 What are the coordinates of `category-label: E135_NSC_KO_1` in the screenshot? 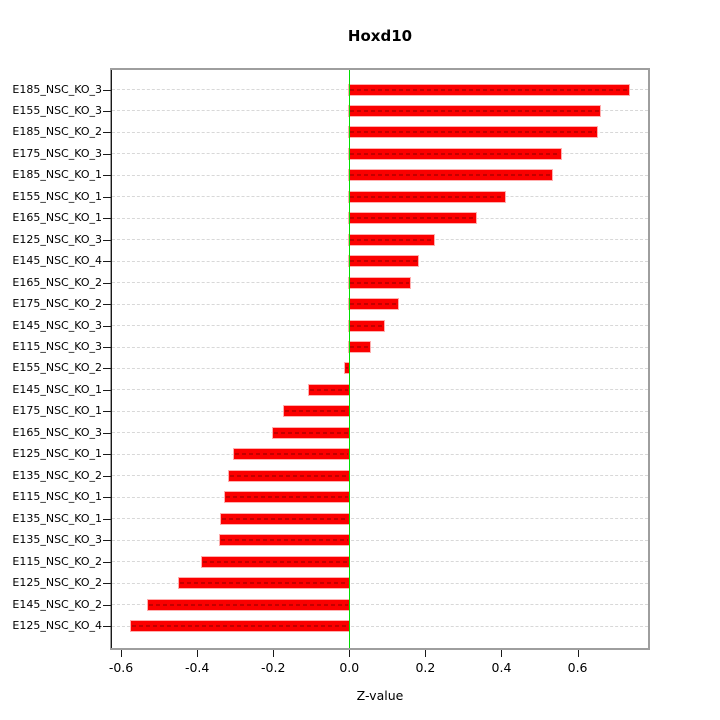 It's located at (57, 518).